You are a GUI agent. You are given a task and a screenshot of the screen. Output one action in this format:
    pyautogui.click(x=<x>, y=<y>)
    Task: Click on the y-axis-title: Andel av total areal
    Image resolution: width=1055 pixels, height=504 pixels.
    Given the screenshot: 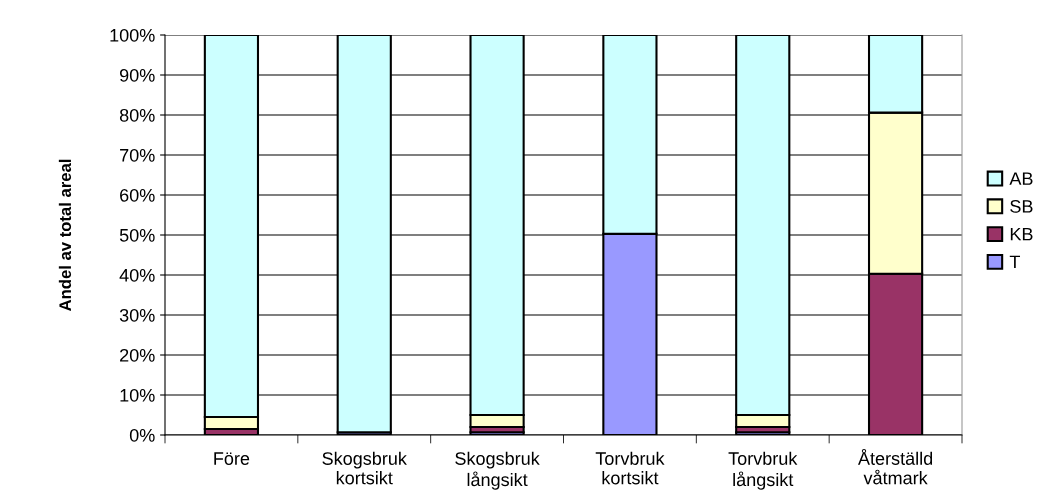 What is the action you would take?
    pyautogui.click(x=65, y=235)
    